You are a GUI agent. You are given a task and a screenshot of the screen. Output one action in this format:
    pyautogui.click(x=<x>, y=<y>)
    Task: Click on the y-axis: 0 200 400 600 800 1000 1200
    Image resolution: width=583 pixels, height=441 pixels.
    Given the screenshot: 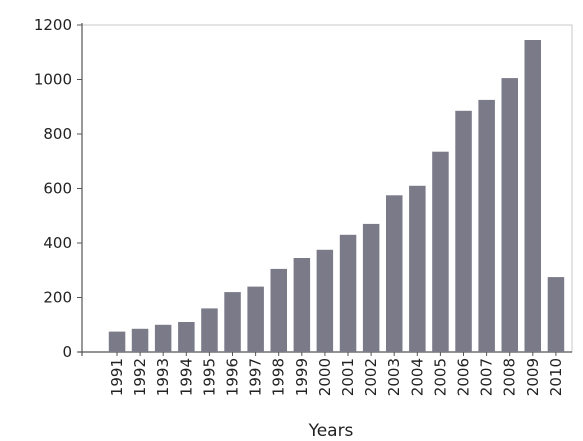 What is the action you would take?
    pyautogui.click(x=58, y=188)
    